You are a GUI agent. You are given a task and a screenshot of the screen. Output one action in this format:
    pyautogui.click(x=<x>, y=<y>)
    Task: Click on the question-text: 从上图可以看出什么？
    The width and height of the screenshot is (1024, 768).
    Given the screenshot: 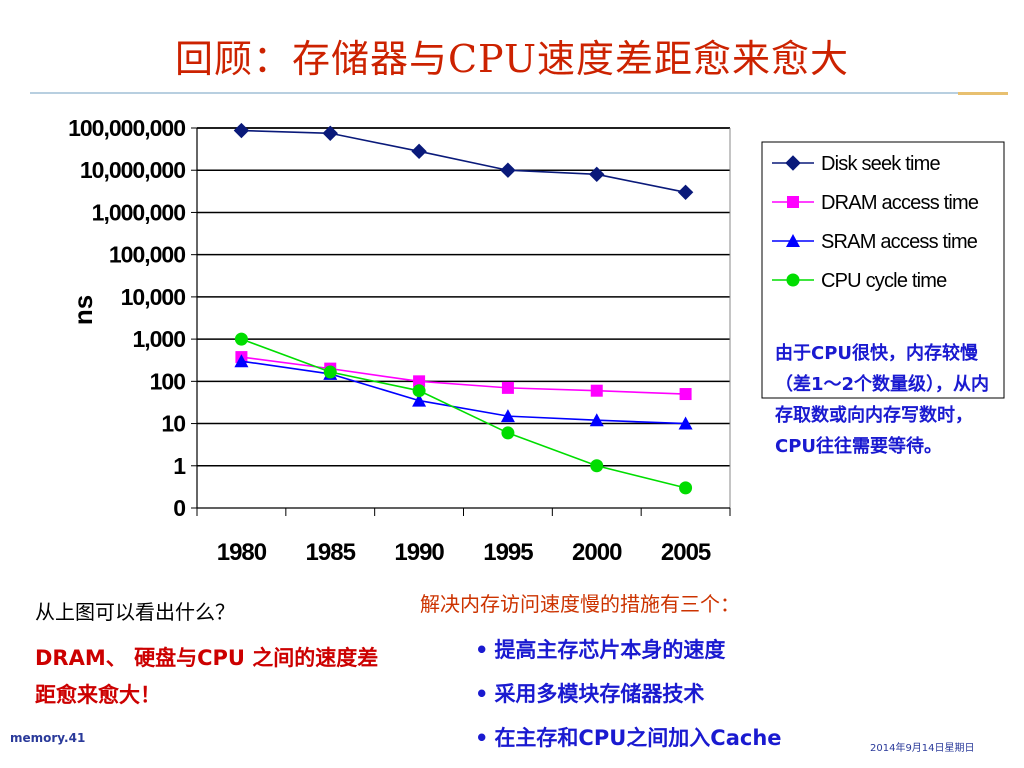 What is the action you would take?
    pyautogui.click(x=135, y=612)
    